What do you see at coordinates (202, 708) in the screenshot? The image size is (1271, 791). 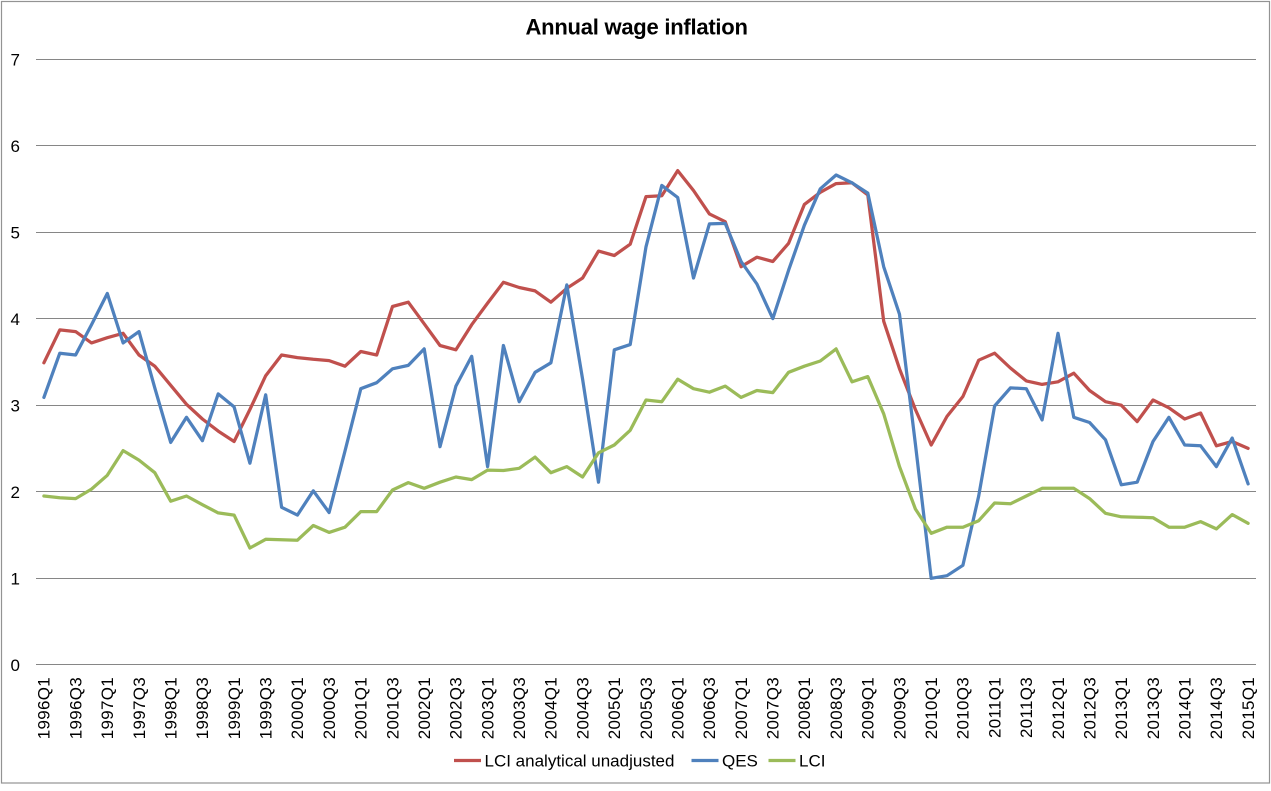 I see `svg-text: 1998Q3` at bounding box center [202, 708].